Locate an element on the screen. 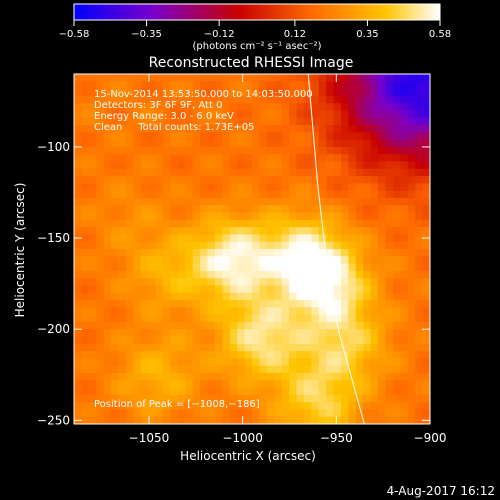 Image resolution: width=500 pixels, height=500 pixels. x-axis-label: Heliocentric X (arcsec) is located at coordinates (248, 456).